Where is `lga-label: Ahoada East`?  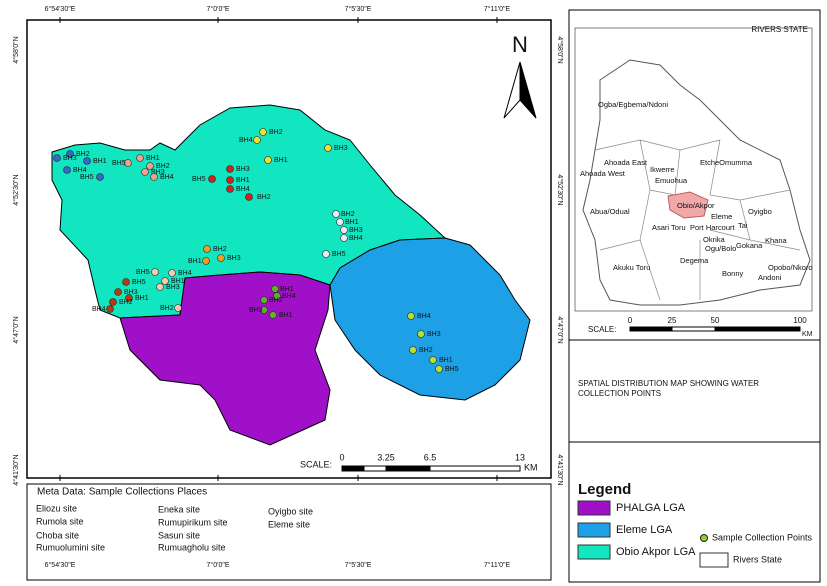 lga-label: Ahoada East is located at coordinates (626, 162).